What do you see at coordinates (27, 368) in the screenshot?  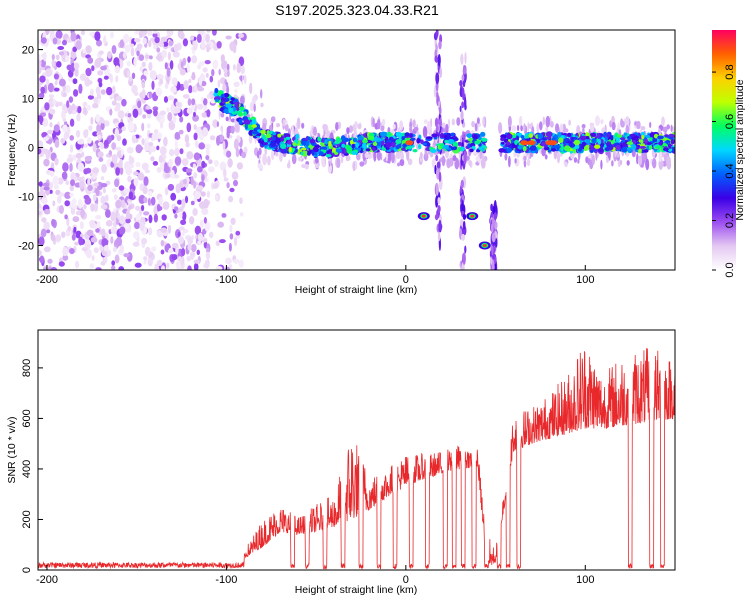 I see `snr-y-tick-label: 800` at bounding box center [27, 368].